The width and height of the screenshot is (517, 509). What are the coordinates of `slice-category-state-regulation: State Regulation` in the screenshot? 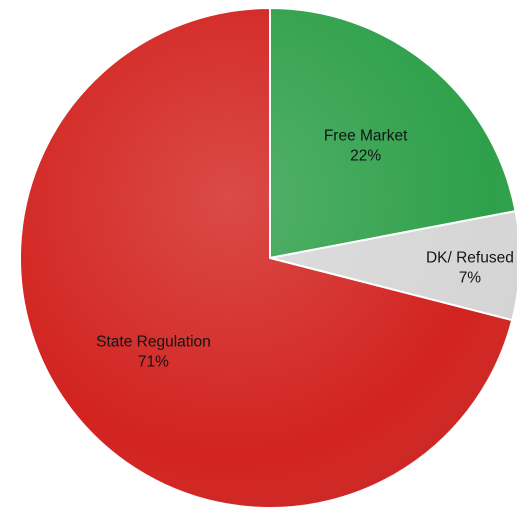 It's located at (153, 341).